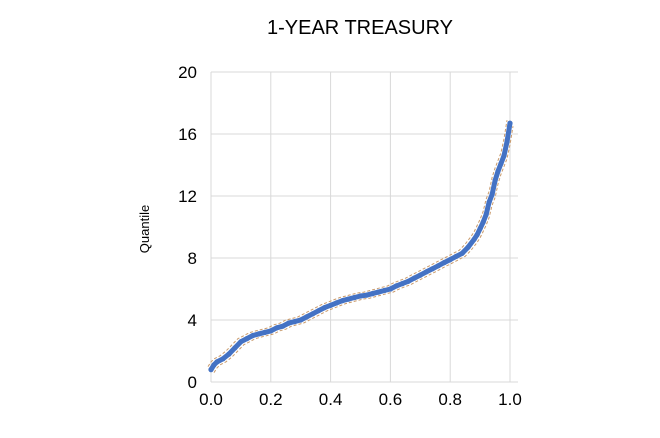  I want to click on x-tick-label: 0.2, so click(271, 399).